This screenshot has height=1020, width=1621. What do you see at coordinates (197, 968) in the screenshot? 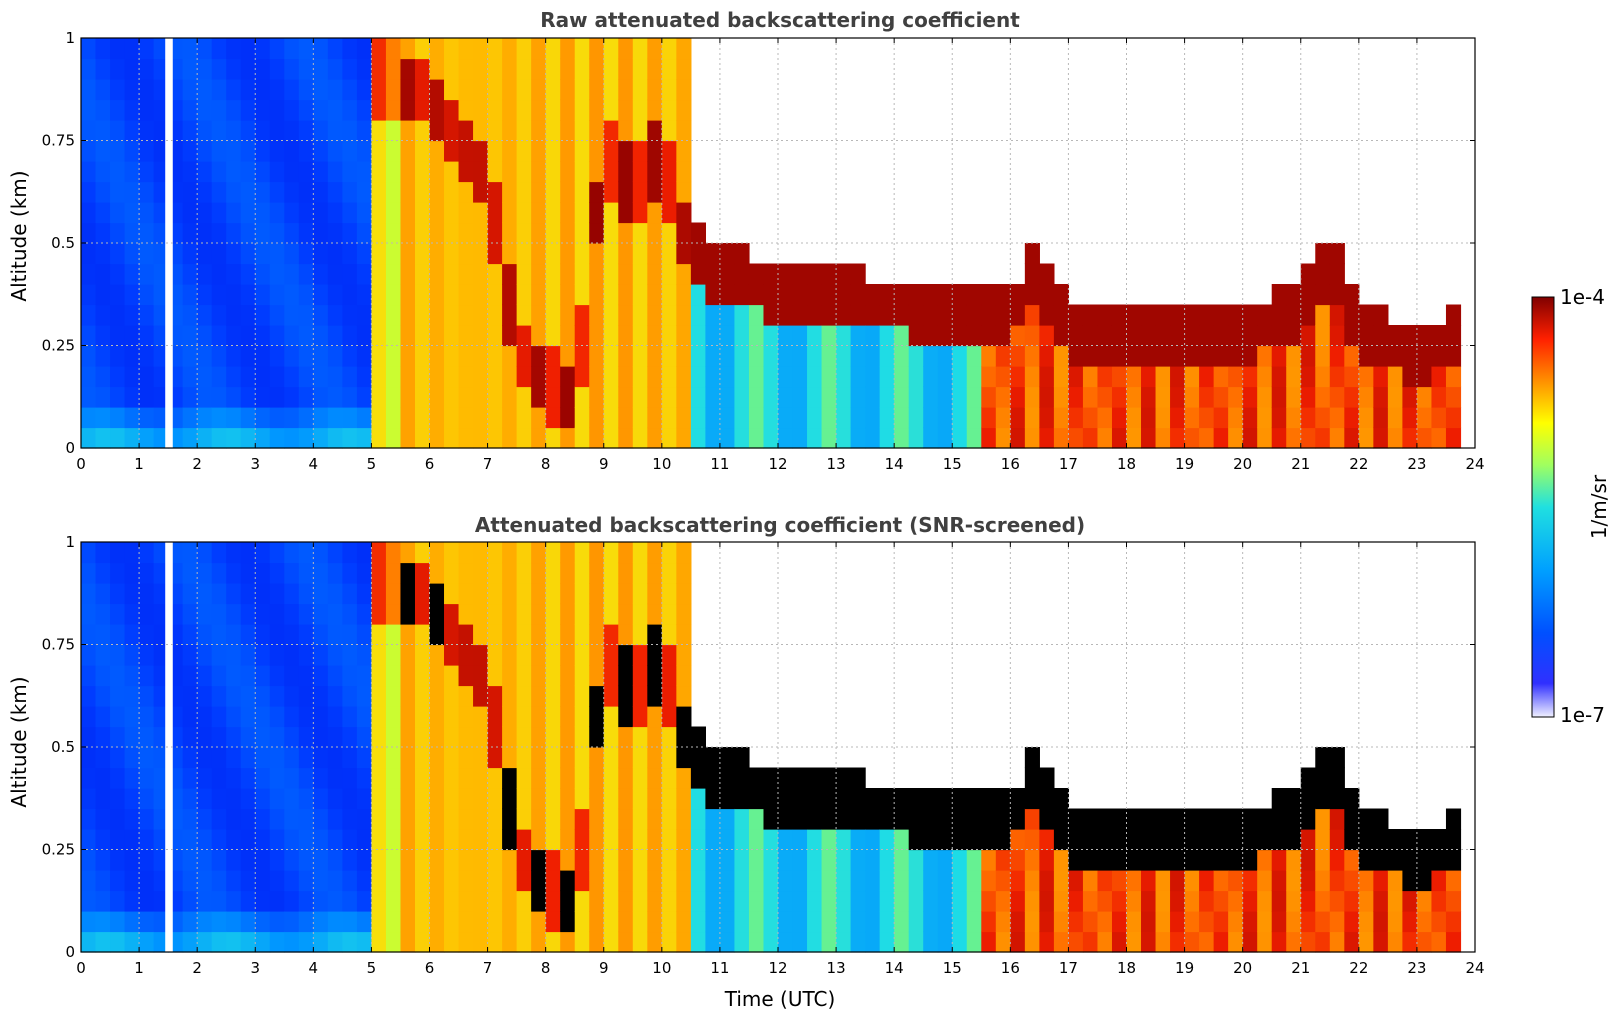
I see `x-tick-label: 2` at bounding box center [197, 968].